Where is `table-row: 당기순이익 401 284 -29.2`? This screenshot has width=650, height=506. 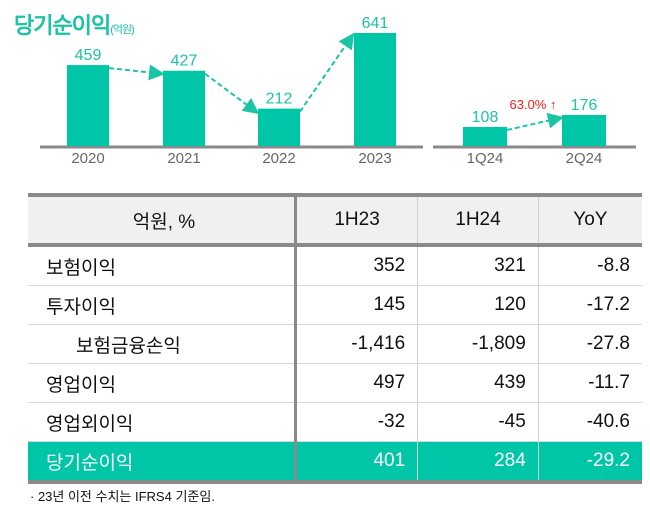 table-row: 당기순이익 401 284 -29.2 is located at coordinates (335, 462).